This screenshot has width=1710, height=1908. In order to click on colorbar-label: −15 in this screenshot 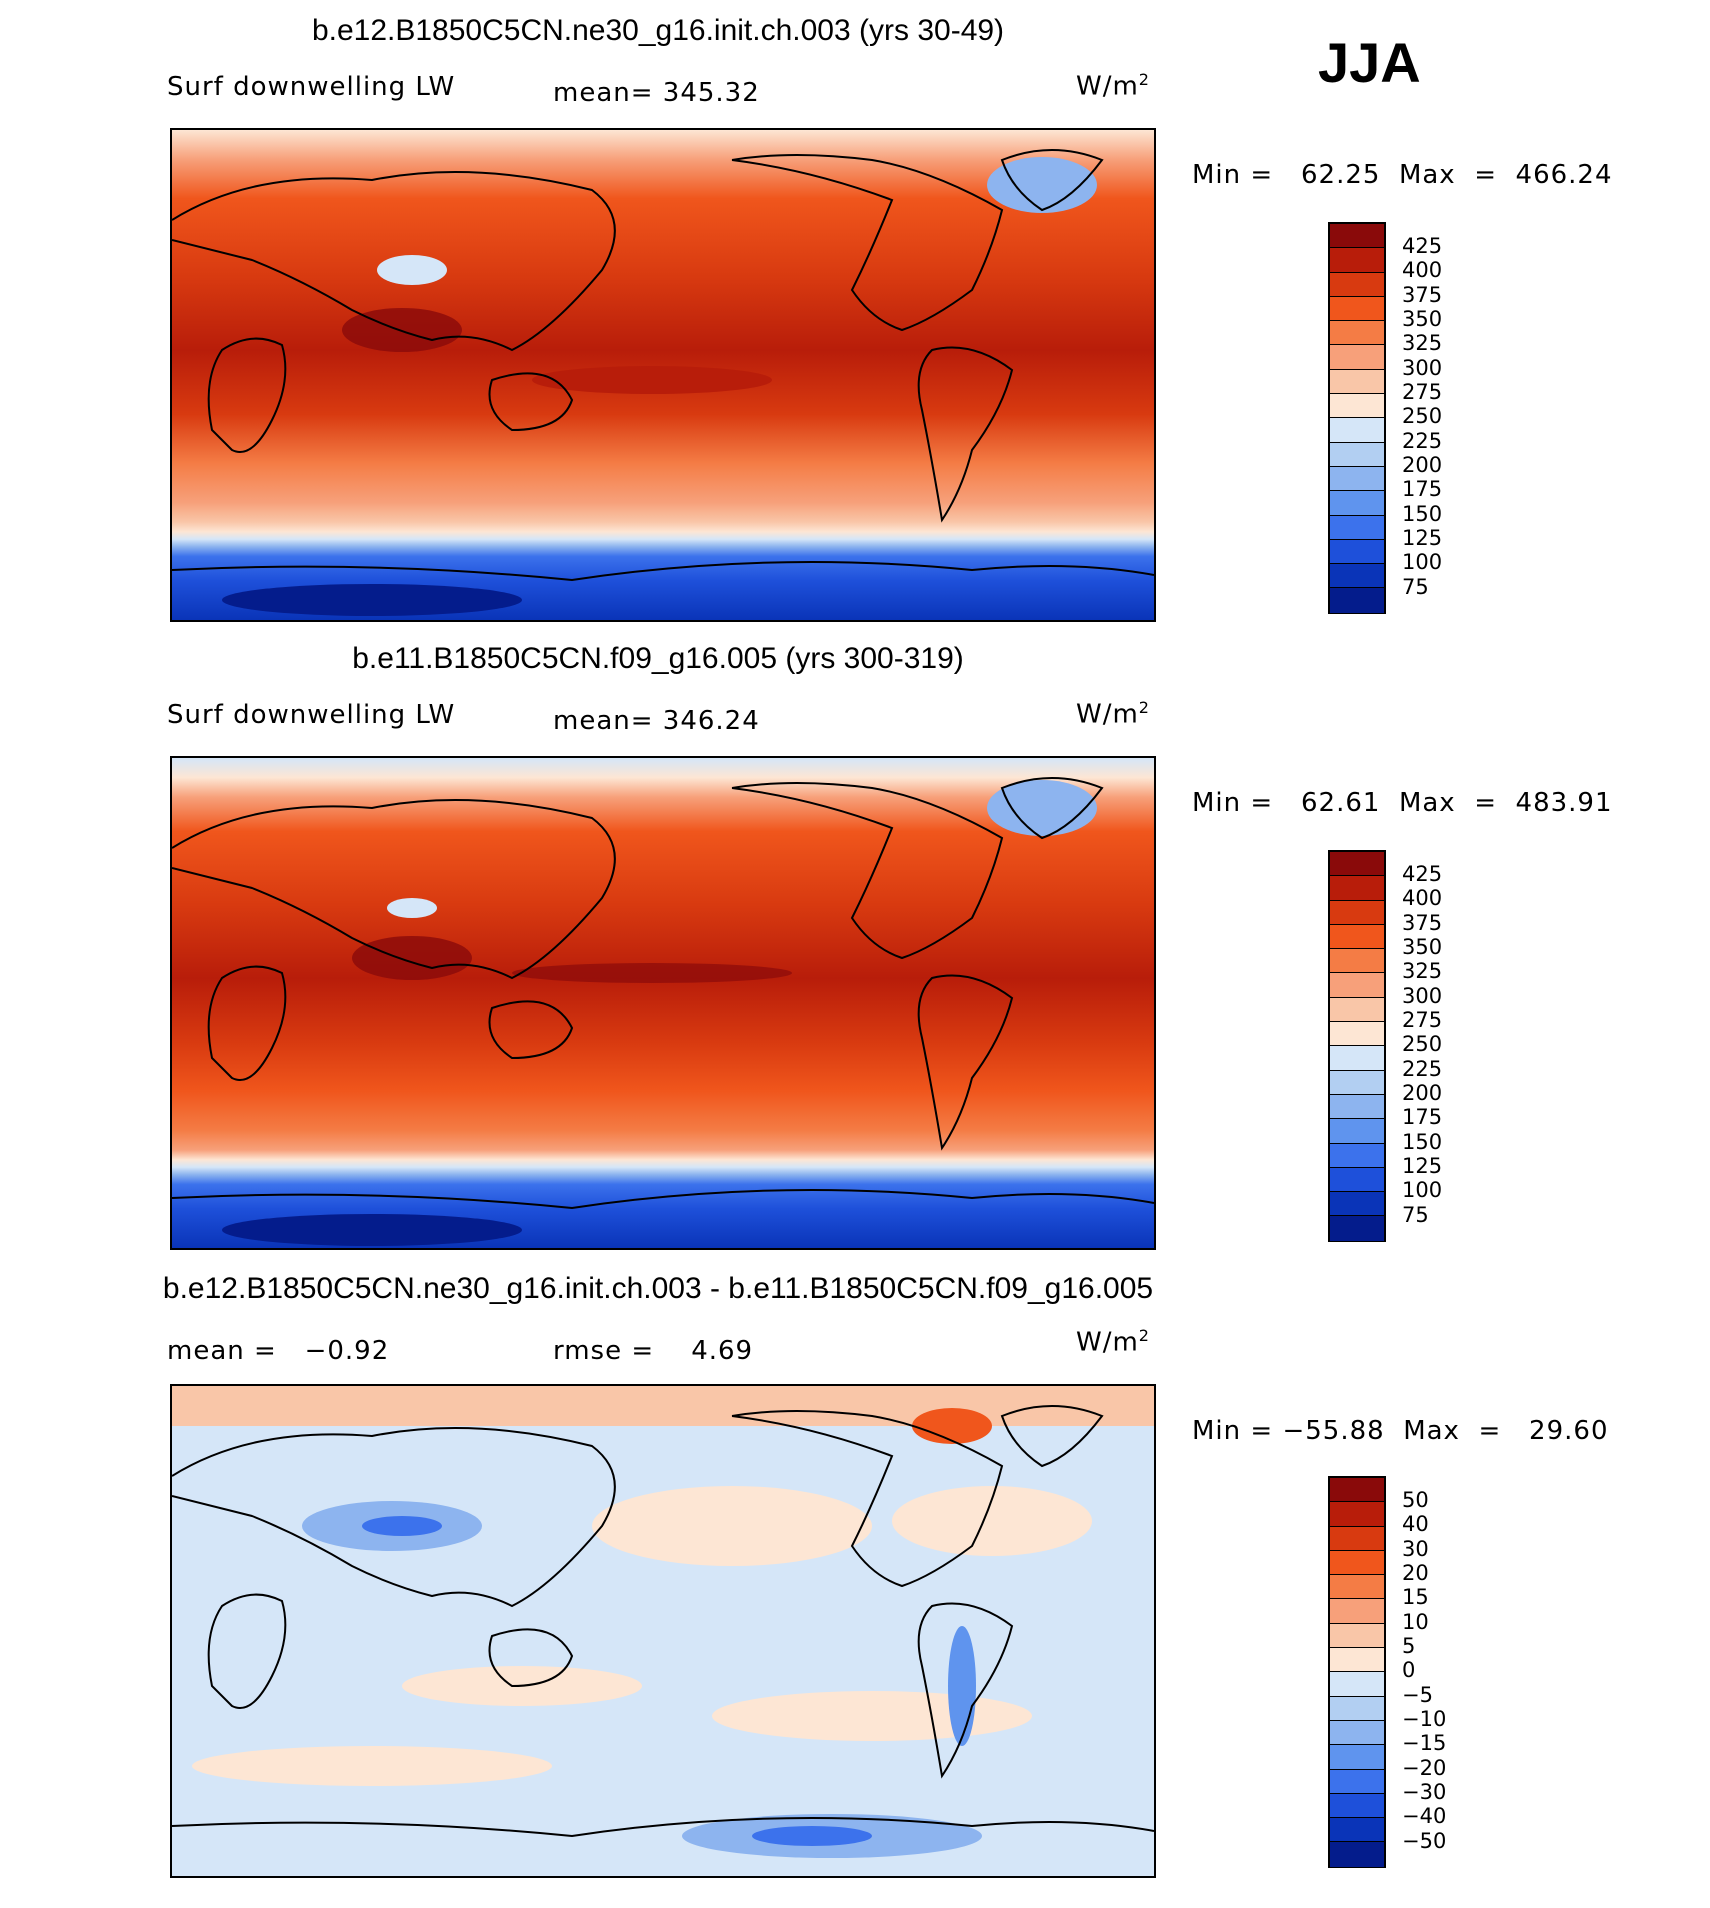, I will do `click(1424, 1743)`.